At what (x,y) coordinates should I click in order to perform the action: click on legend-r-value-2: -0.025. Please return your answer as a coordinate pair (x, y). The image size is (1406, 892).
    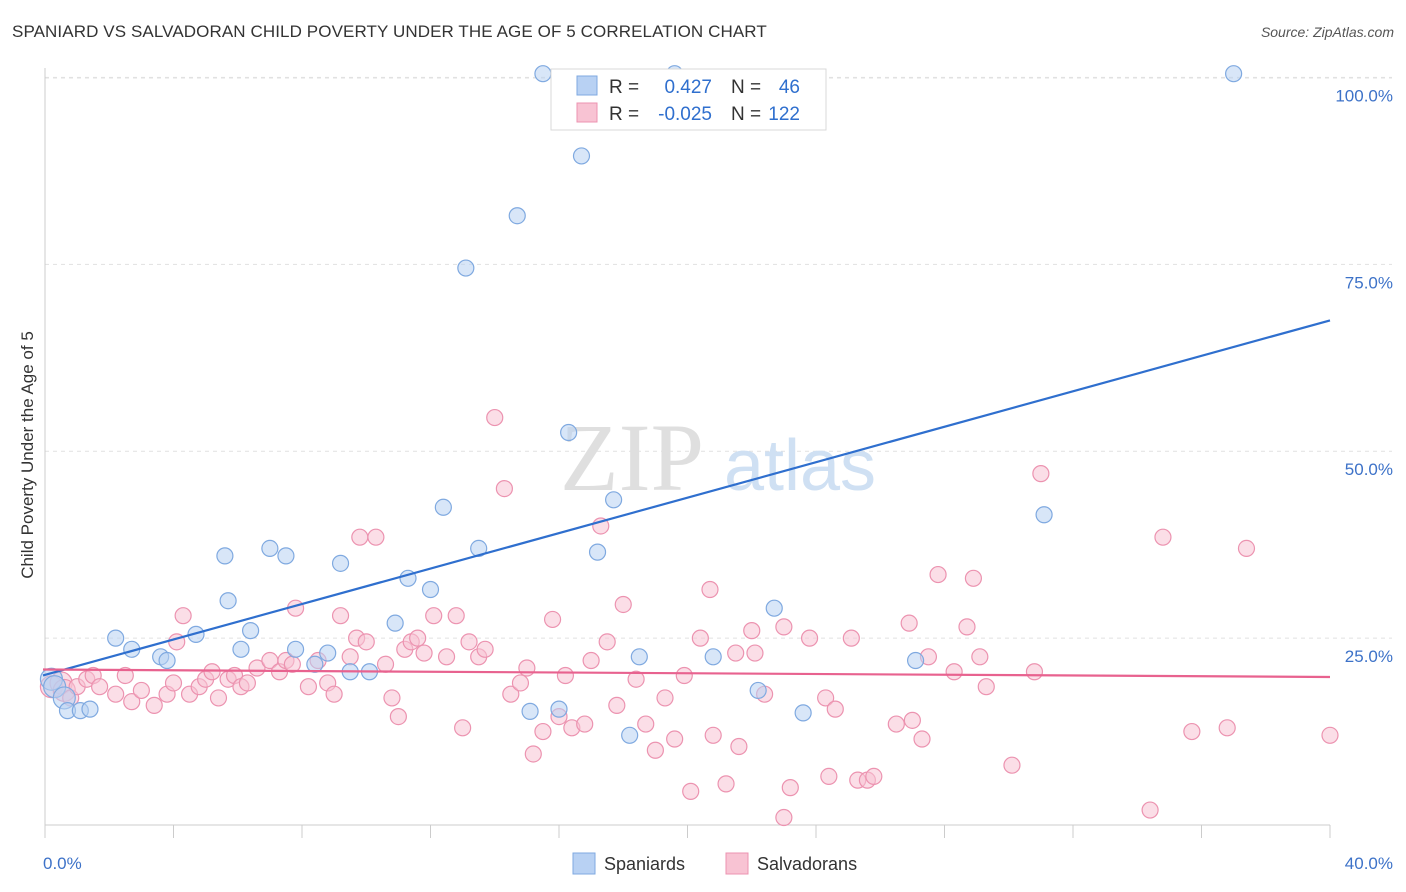
    Looking at the image, I should click on (685, 114).